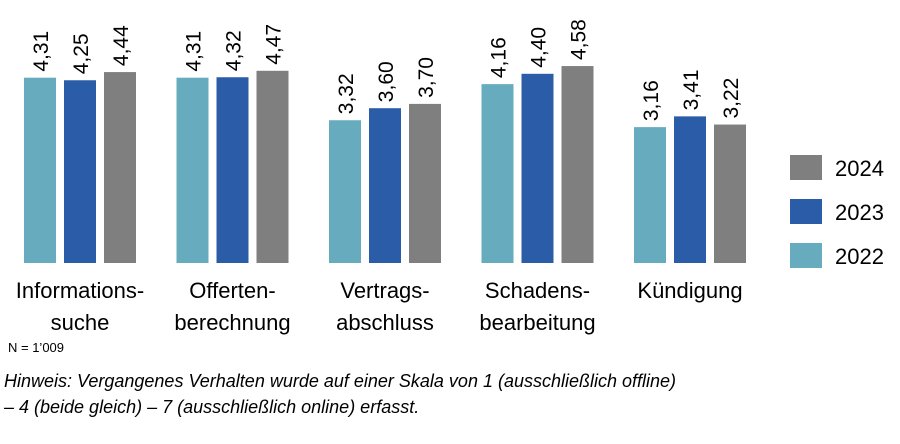 This screenshot has height=444, width=900. I want to click on data-label: 4,40, so click(539, 47).